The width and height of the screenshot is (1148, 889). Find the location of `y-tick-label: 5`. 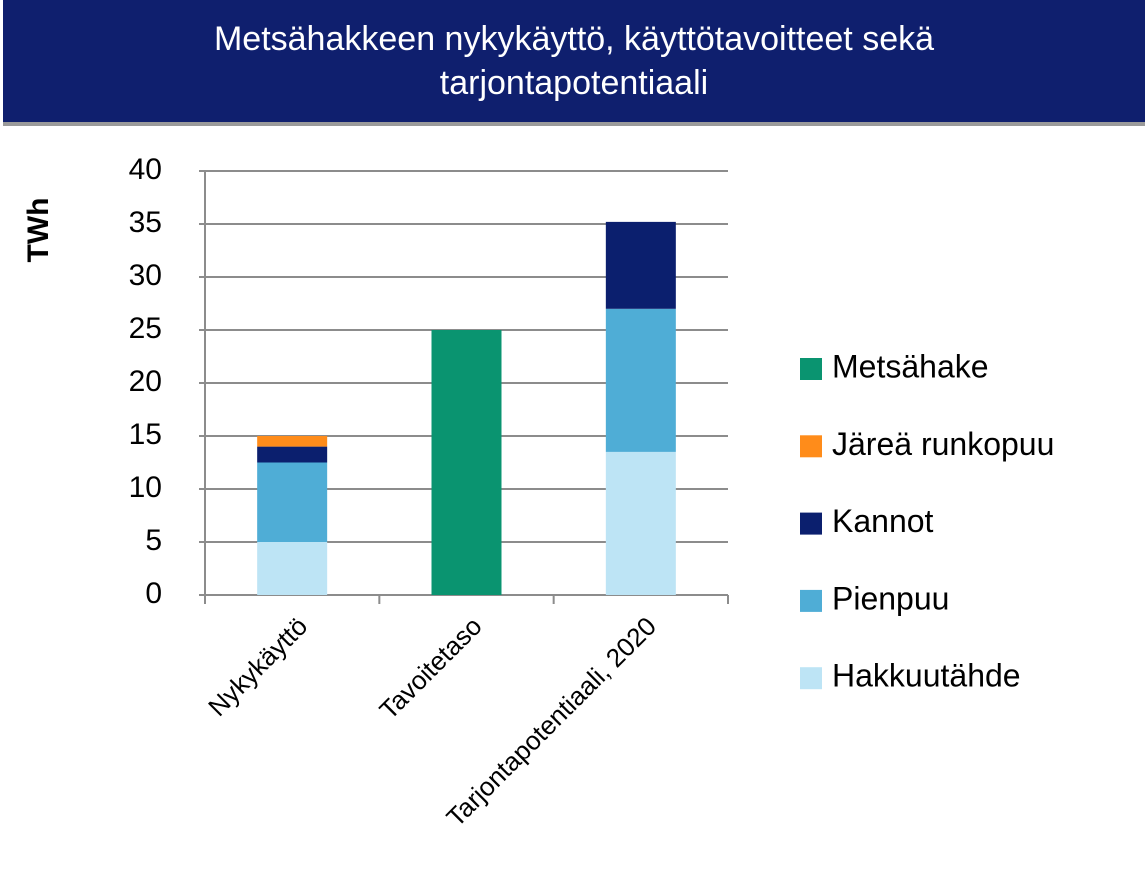

y-tick-label: 5 is located at coordinates (153, 540).